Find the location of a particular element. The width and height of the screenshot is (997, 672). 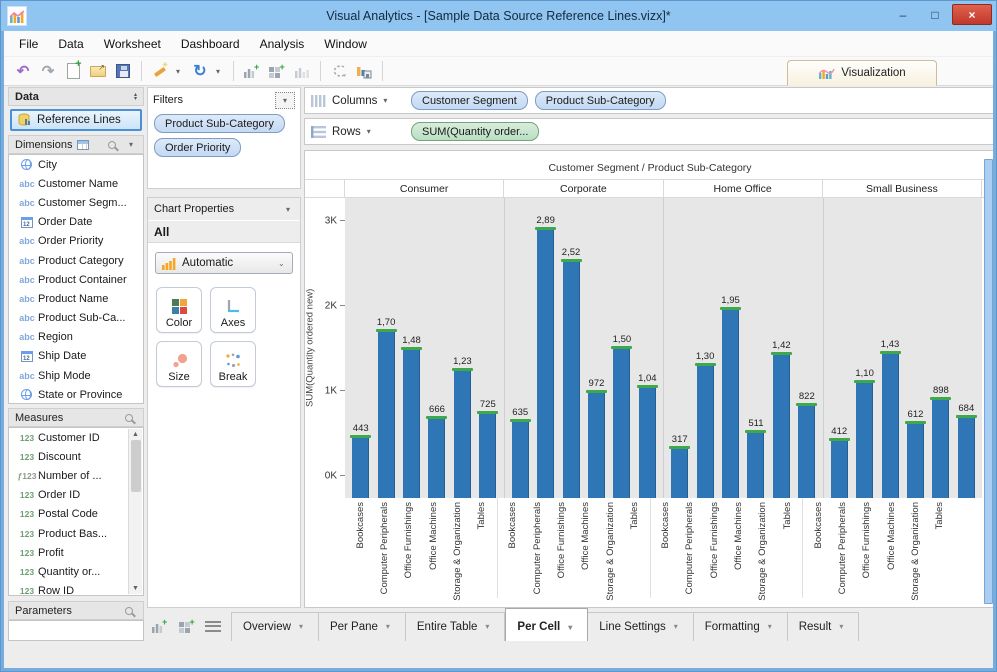

size-button: Size is located at coordinates (179, 364).